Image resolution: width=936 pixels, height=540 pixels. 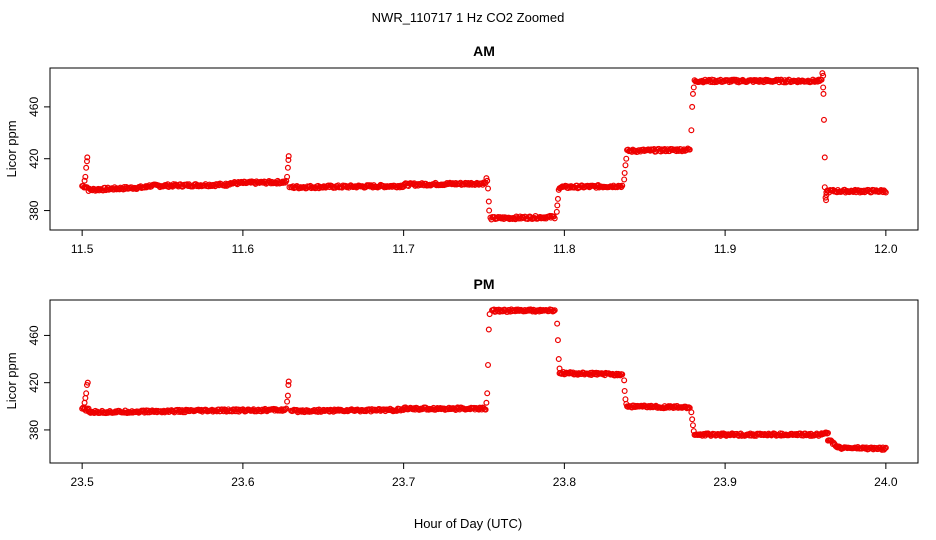 I want to click on pm-xtick-label: 24.0, so click(x=886, y=482).